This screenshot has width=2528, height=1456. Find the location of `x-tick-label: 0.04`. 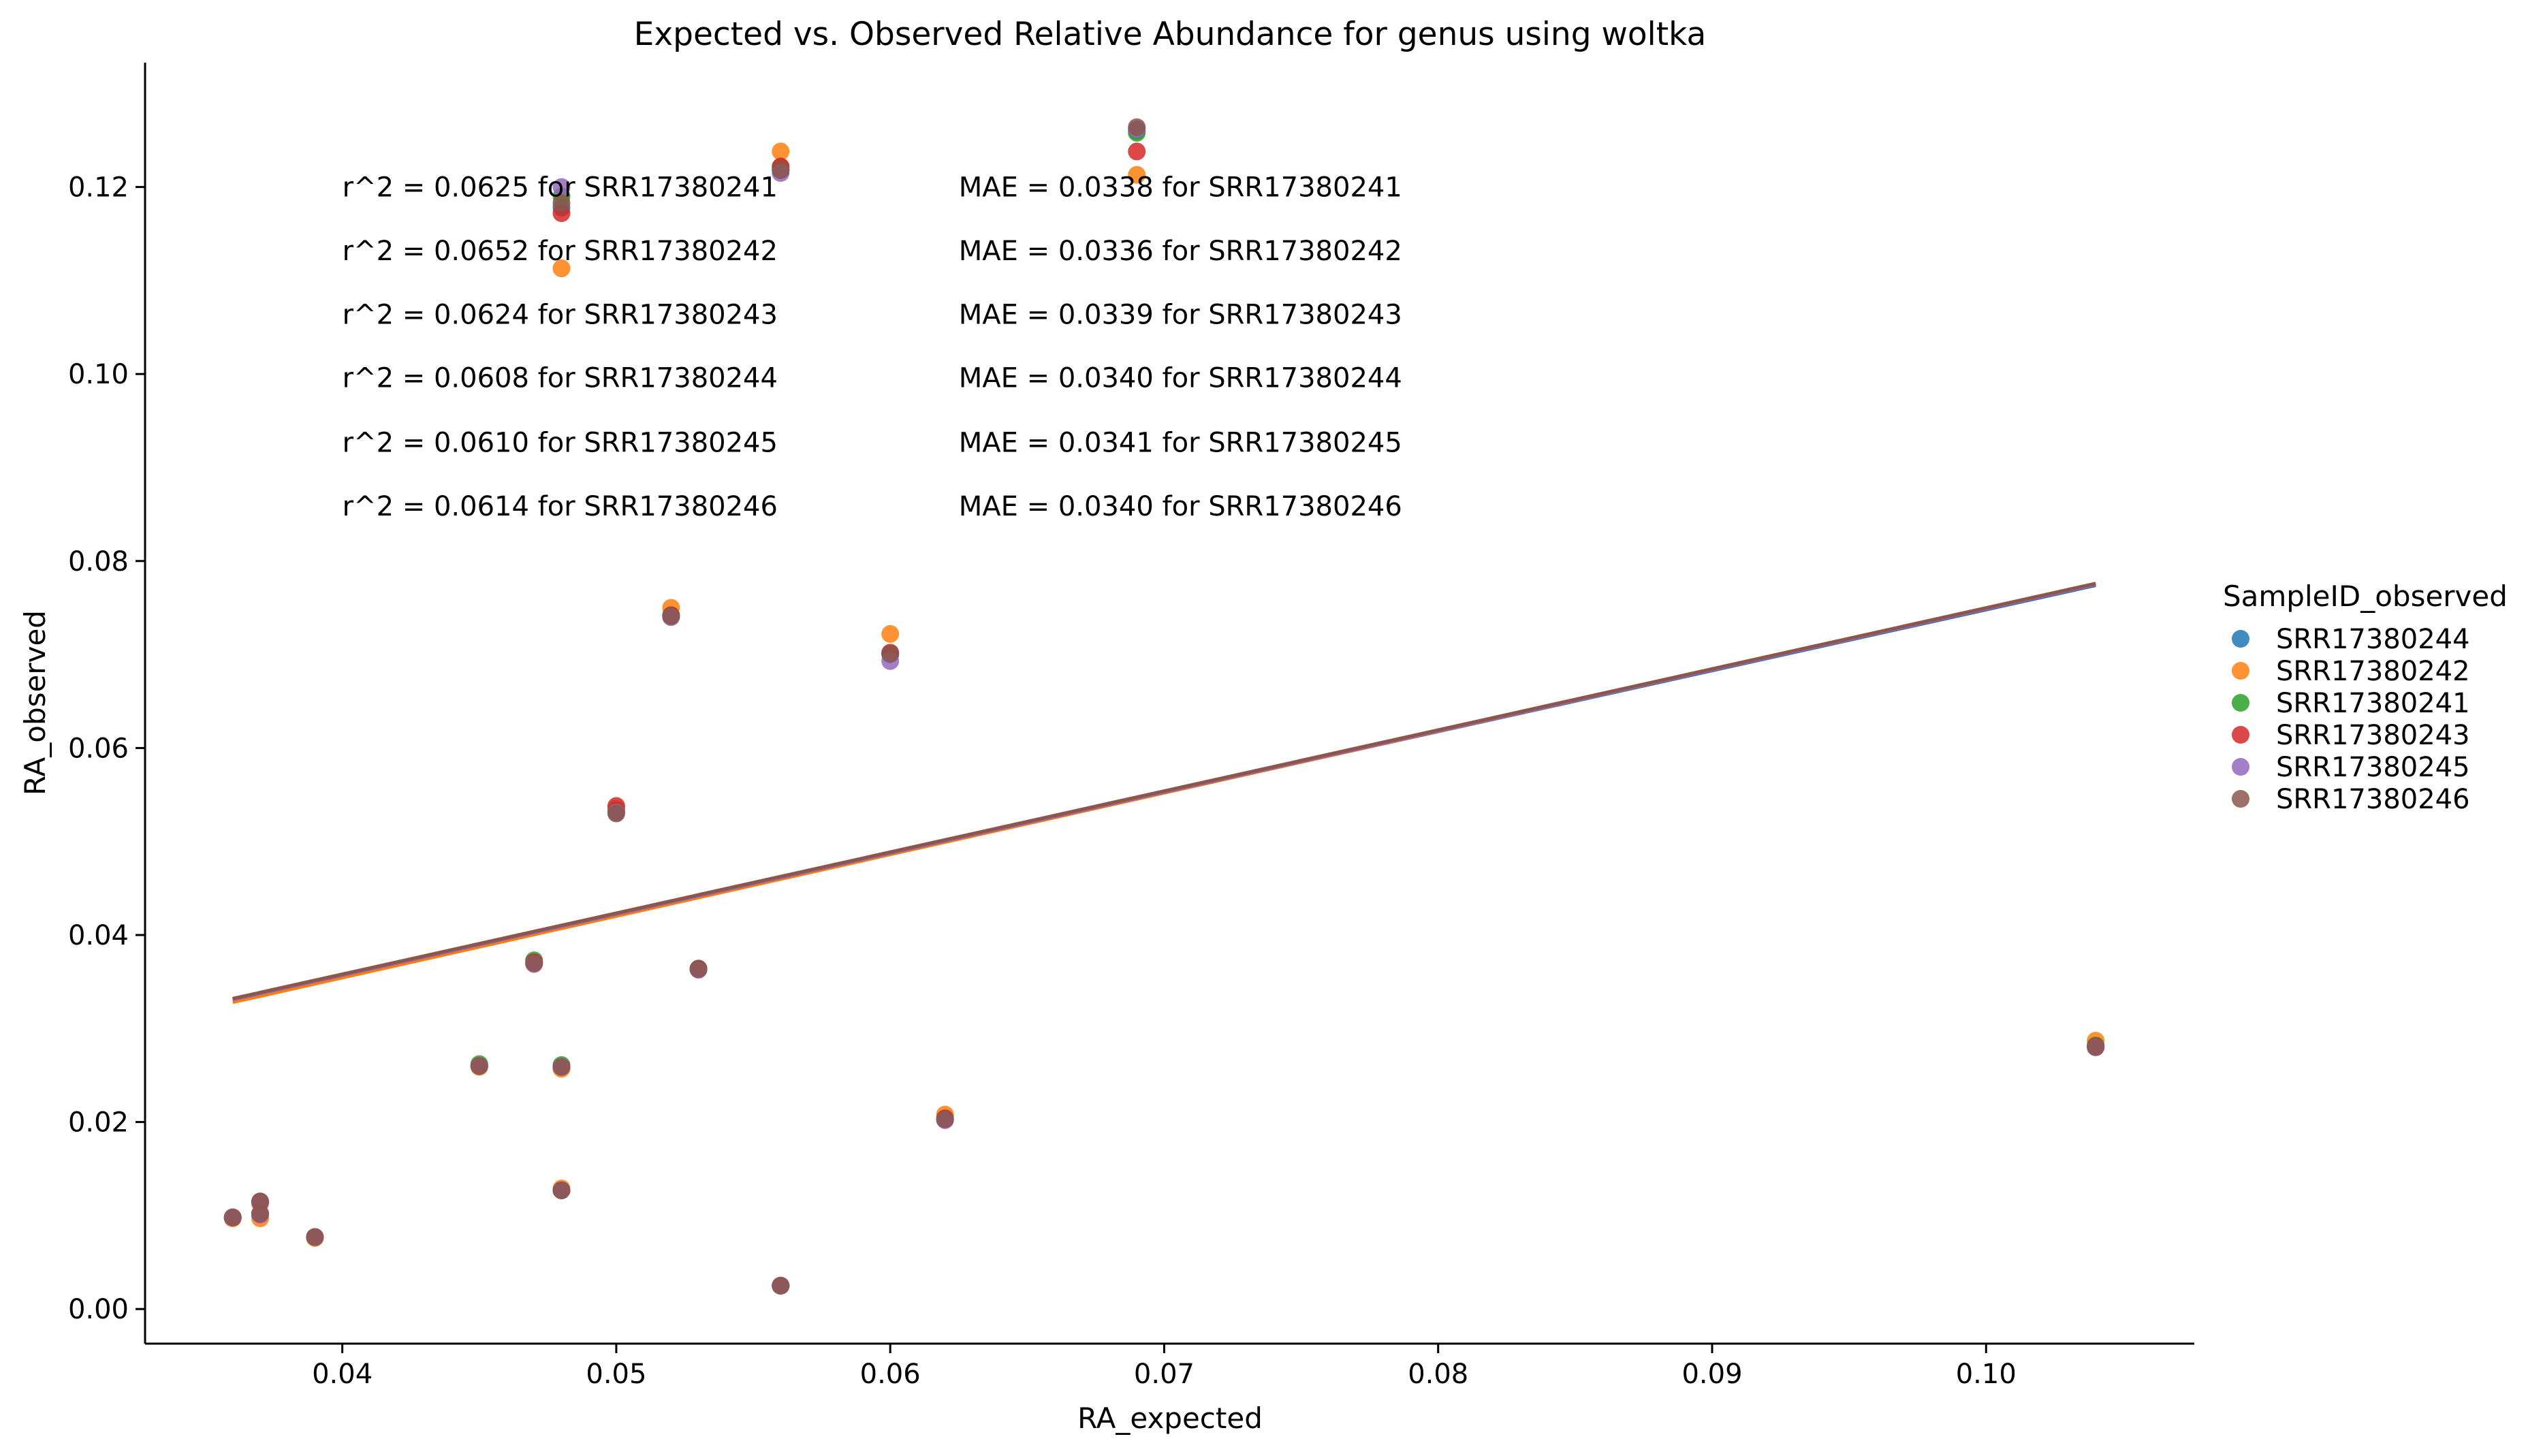

x-tick-label: 0.04 is located at coordinates (342, 1374).